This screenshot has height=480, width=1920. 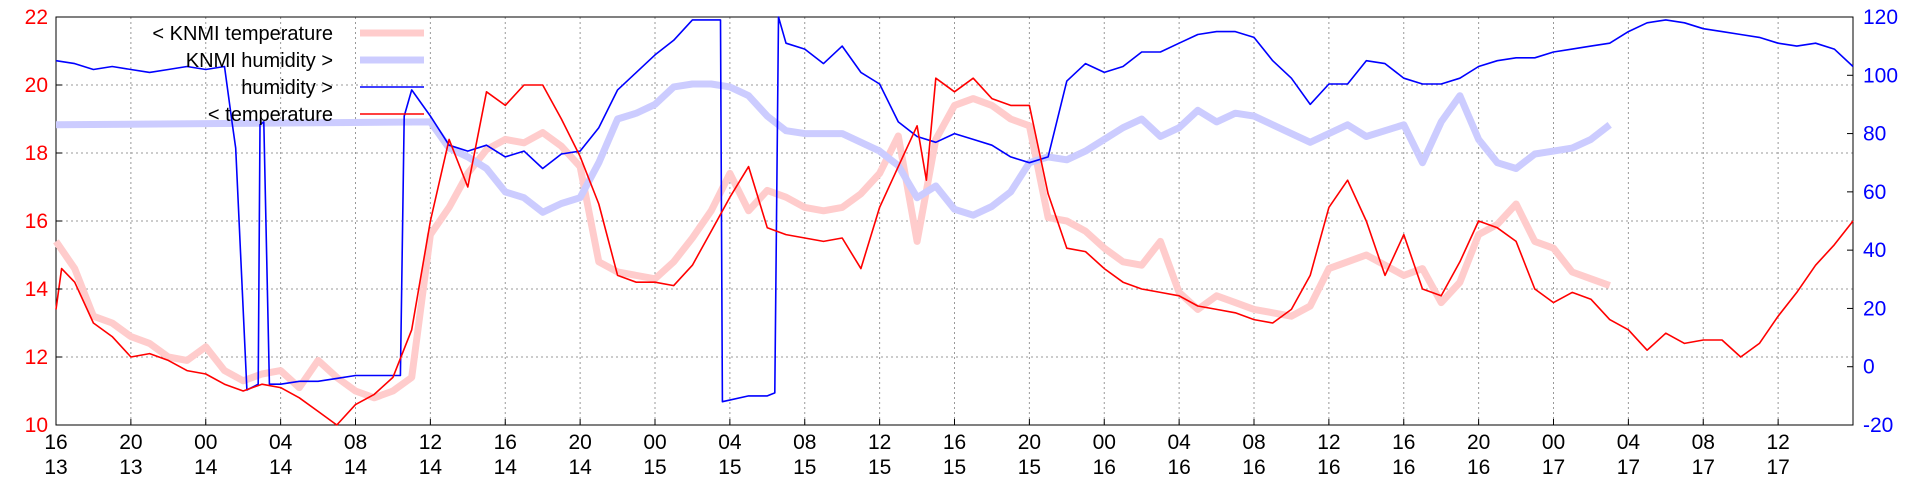 I want to click on y-left-tick-label: 14, so click(x=37, y=289).